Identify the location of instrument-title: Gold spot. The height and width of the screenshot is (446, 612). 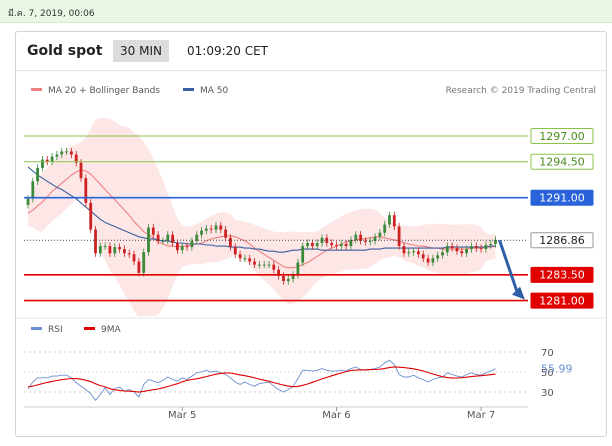
(65, 51).